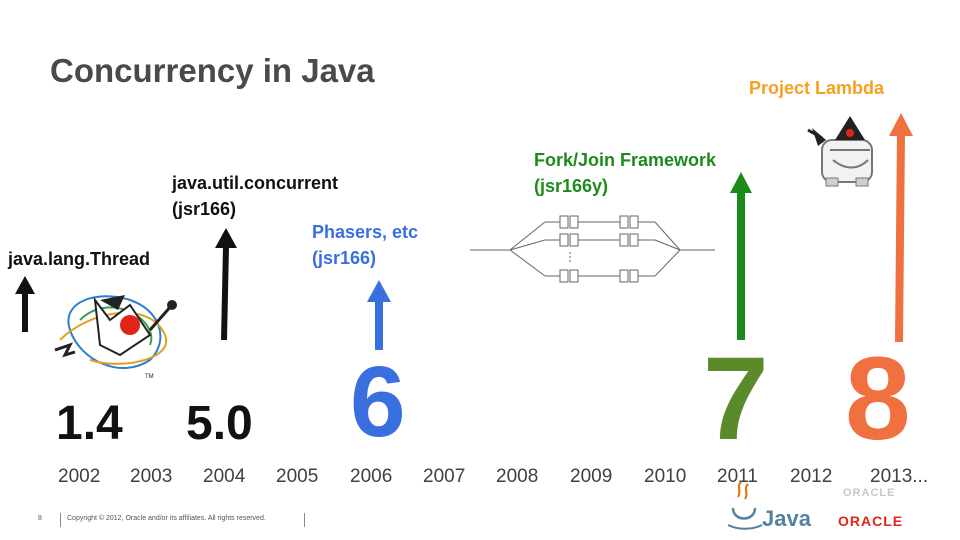  I want to click on year-2006: 2006, so click(371, 476).